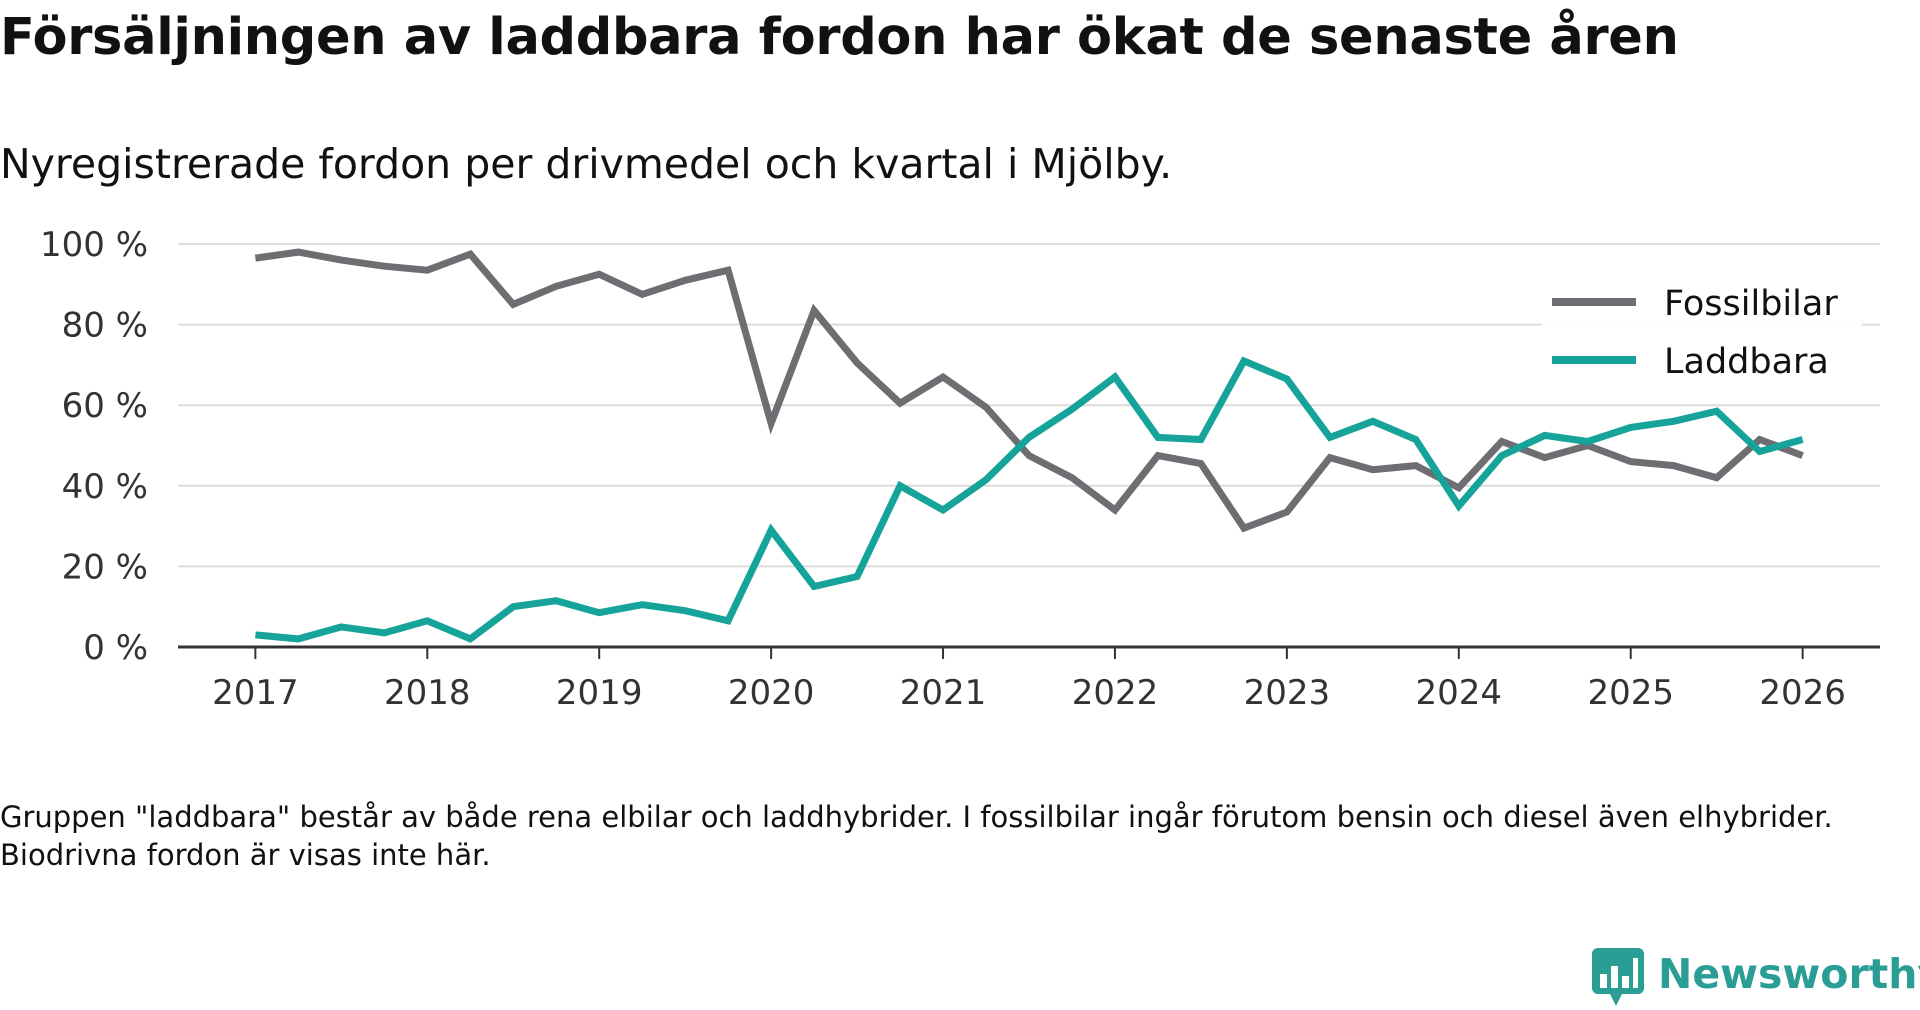 This screenshot has height=1010, width=1920. What do you see at coordinates (94, 245) in the screenshot?
I see `y-tick-label: 100 %` at bounding box center [94, 245].